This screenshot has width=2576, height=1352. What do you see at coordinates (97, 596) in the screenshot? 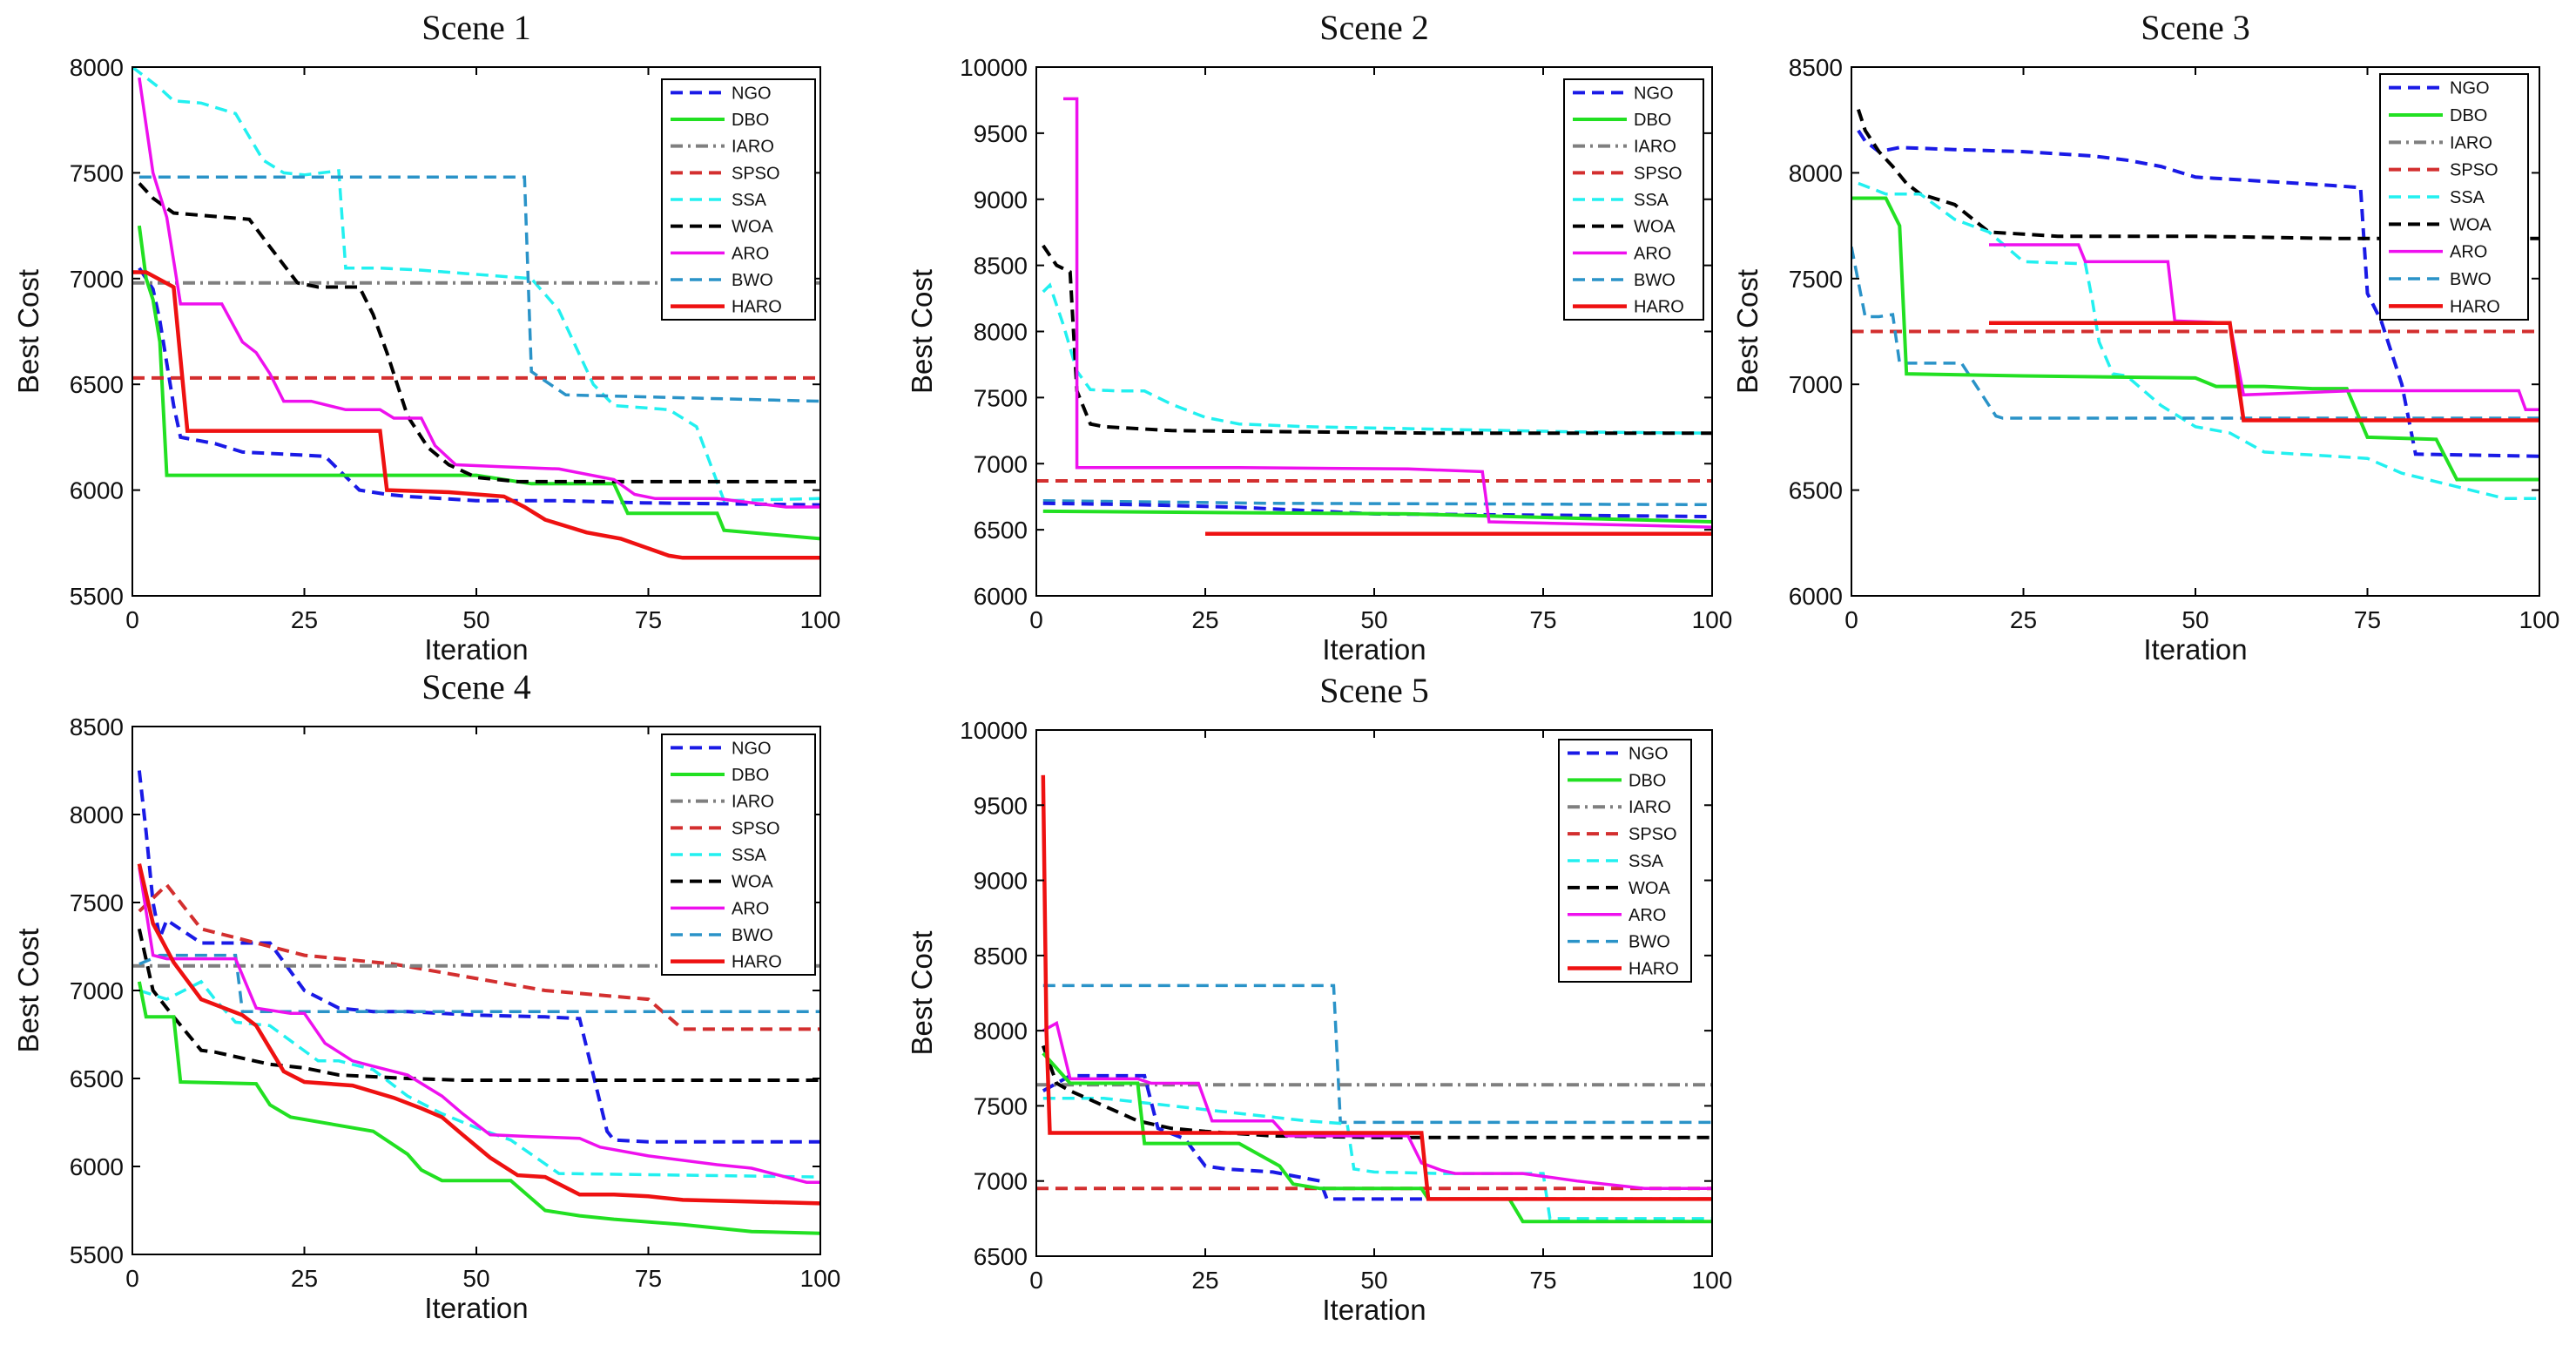
I see `y-tick-label: 5500` at bounding box center [97, 596].